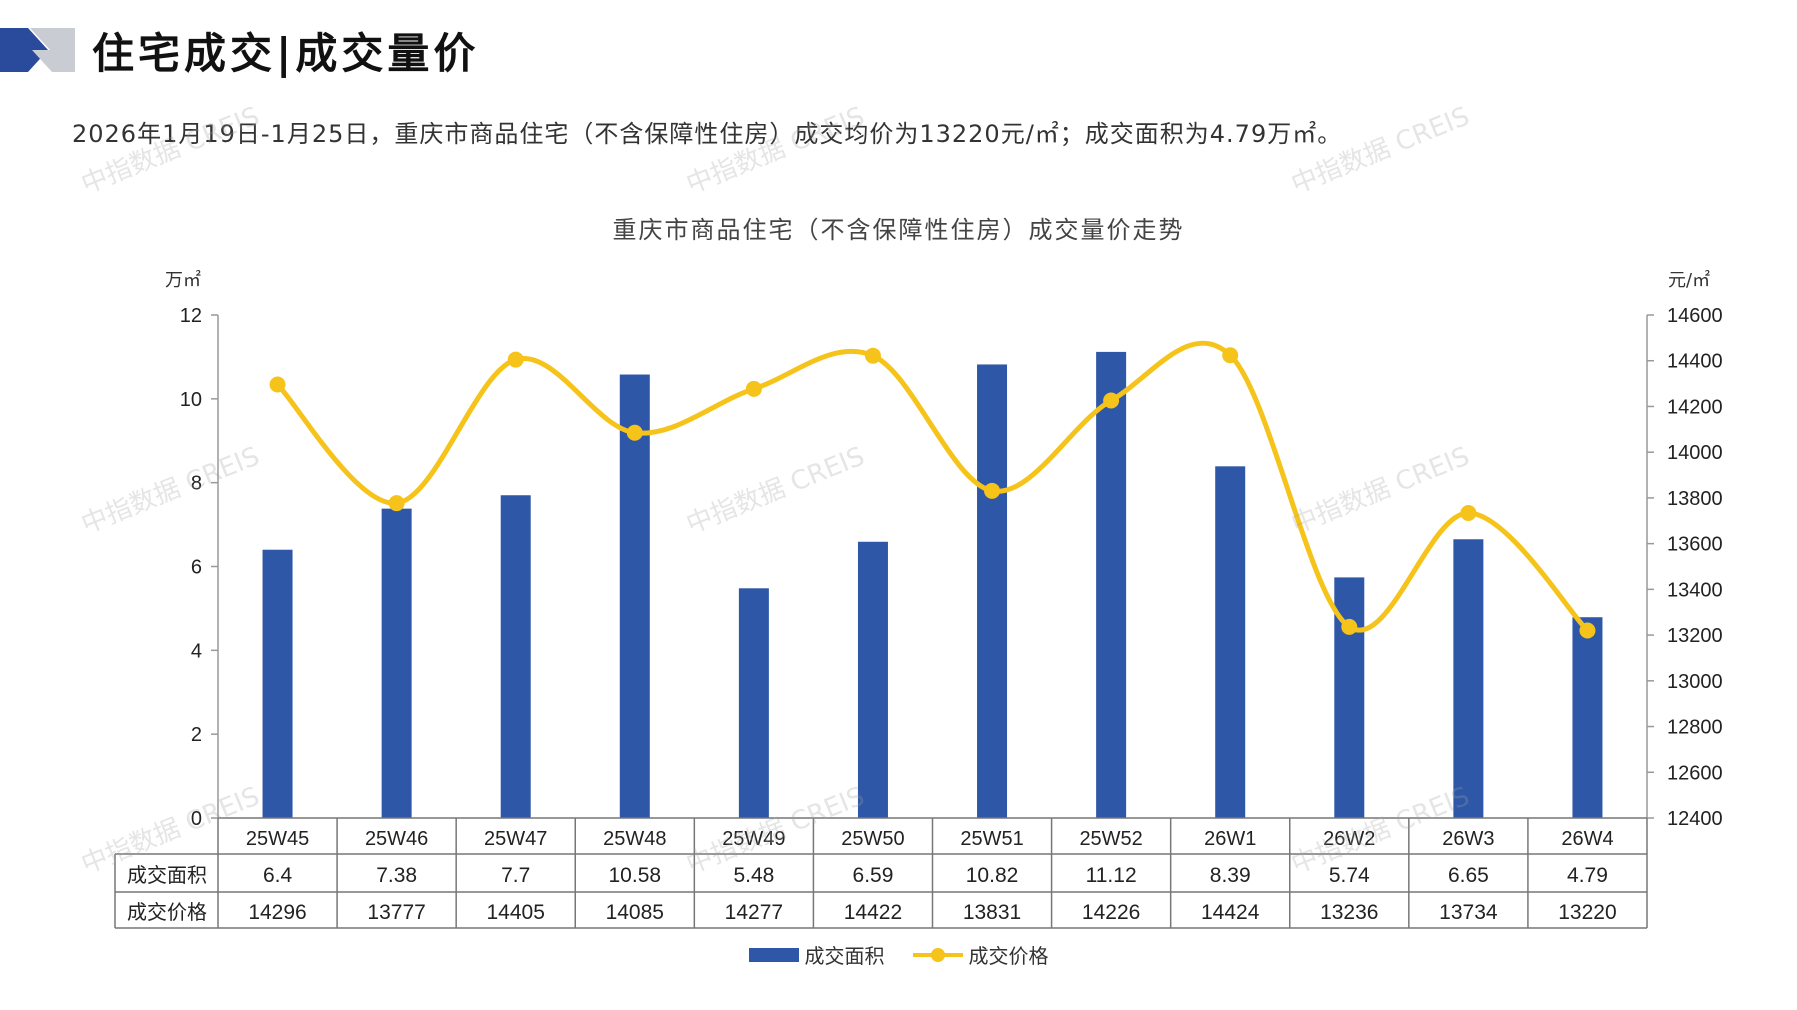  Describe the element at coordinates (1468, 512) in the screenshot. I see `price-point-26W3` at that location.